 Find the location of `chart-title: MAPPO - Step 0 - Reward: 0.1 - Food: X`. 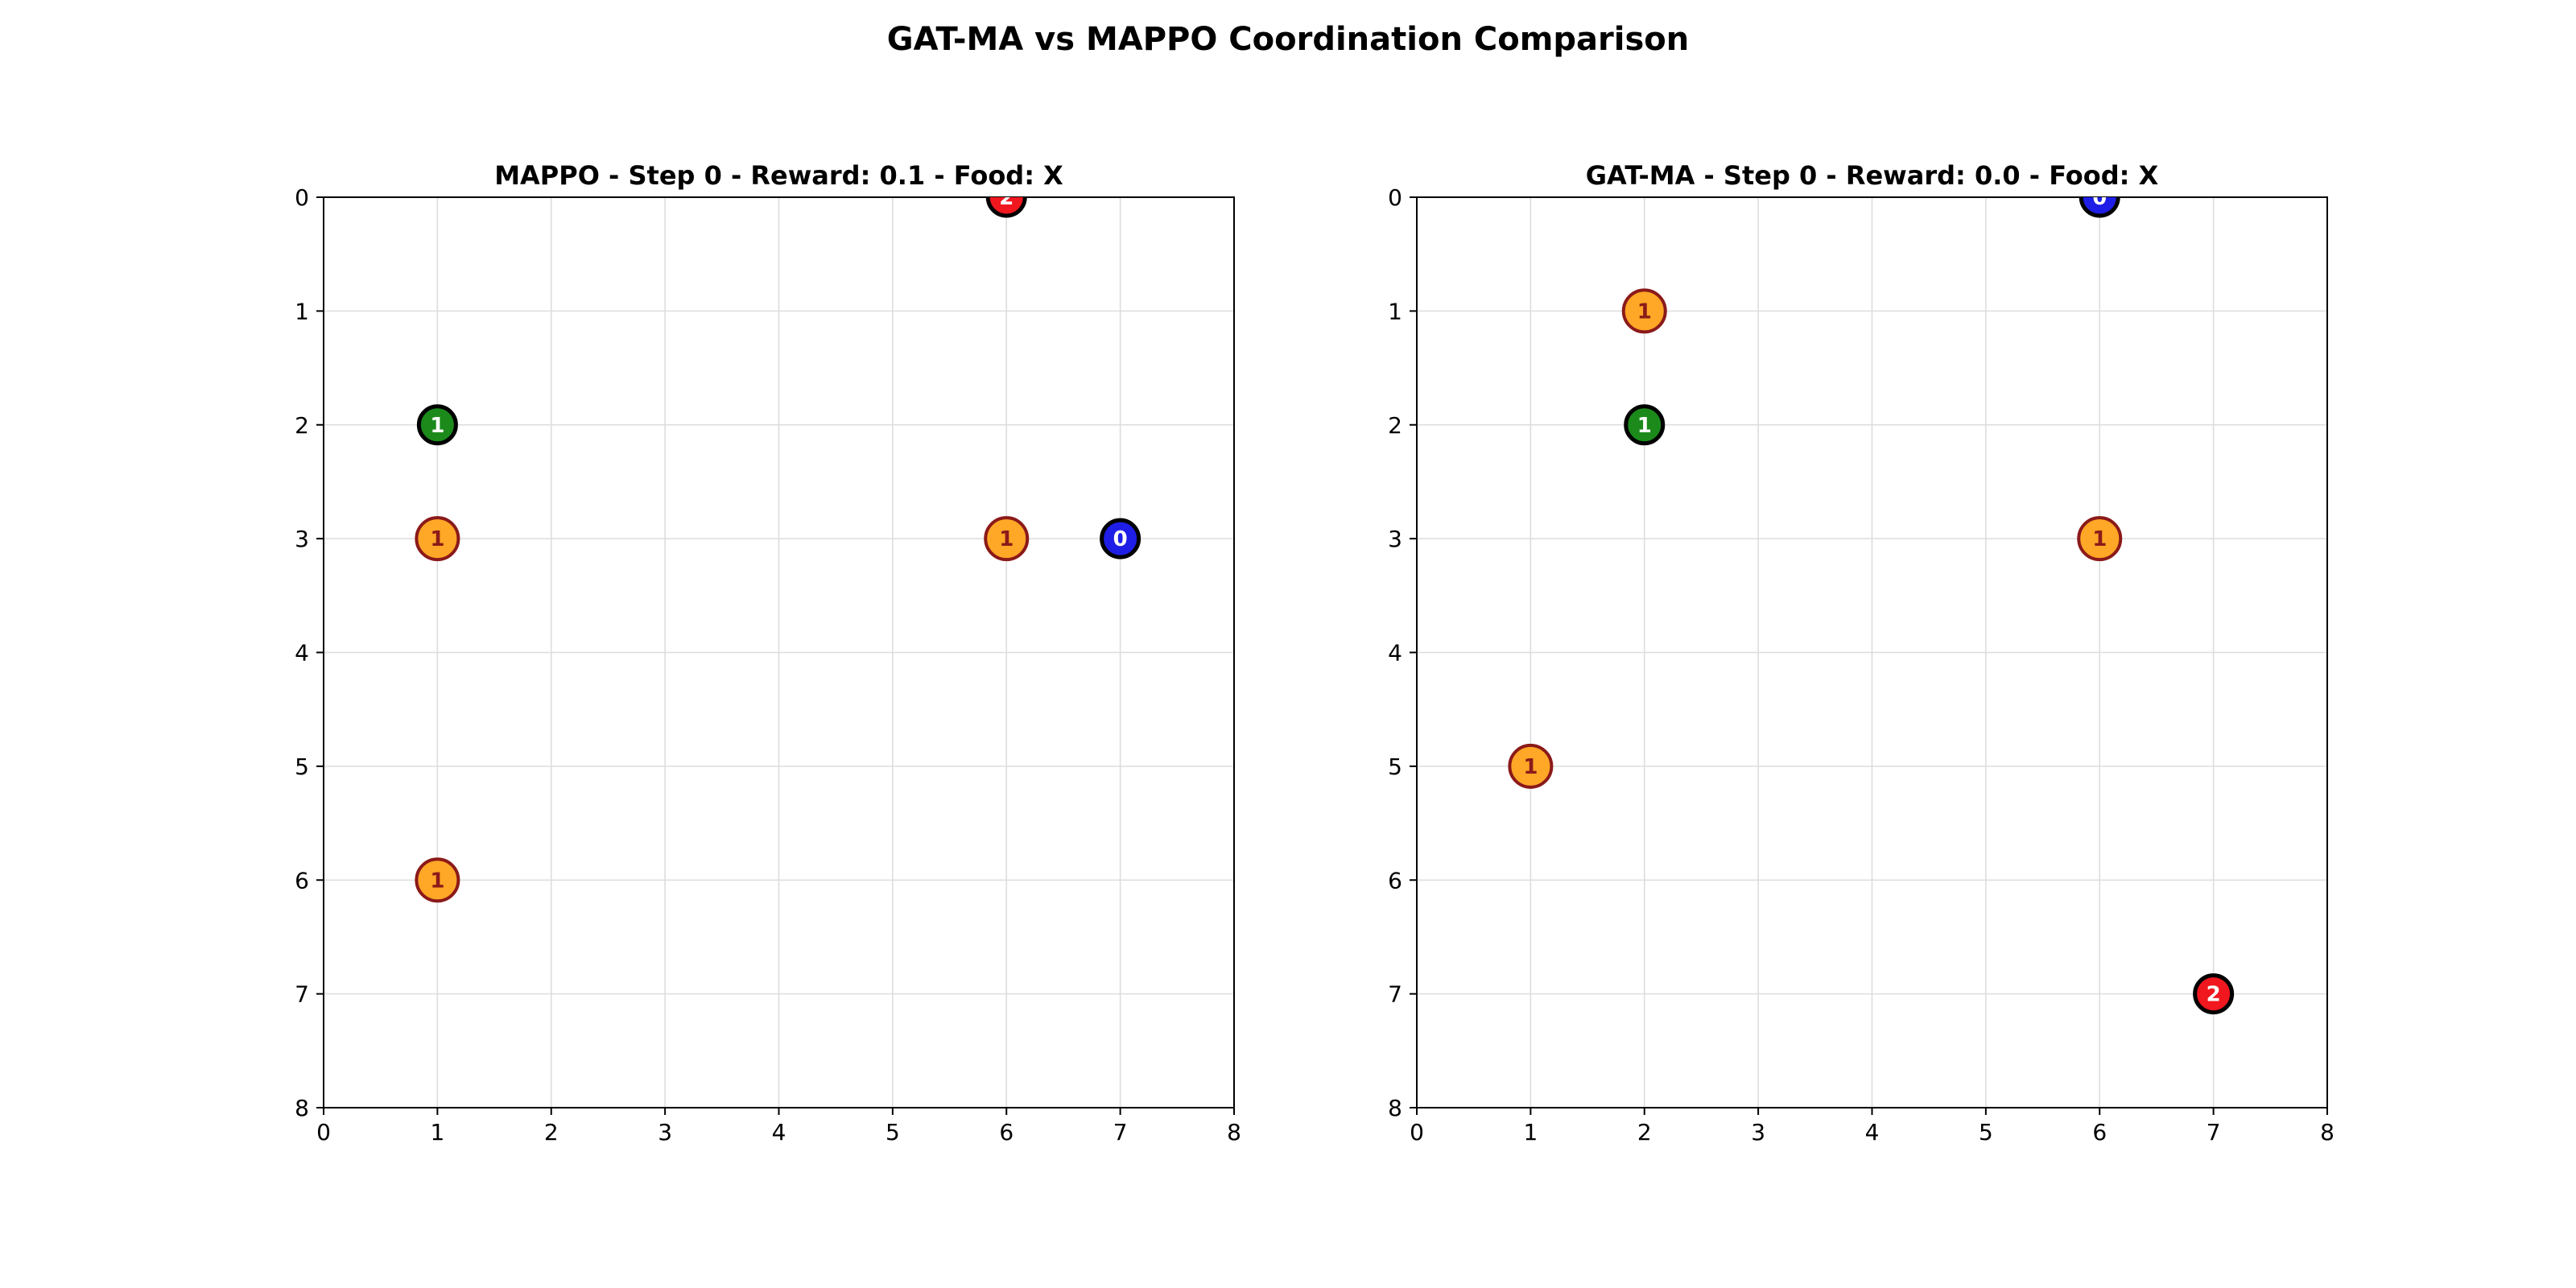

chart-title: MAPPO - Step 0 - Reward: 0.1 - Food: X is located at coordinates (778, 175).